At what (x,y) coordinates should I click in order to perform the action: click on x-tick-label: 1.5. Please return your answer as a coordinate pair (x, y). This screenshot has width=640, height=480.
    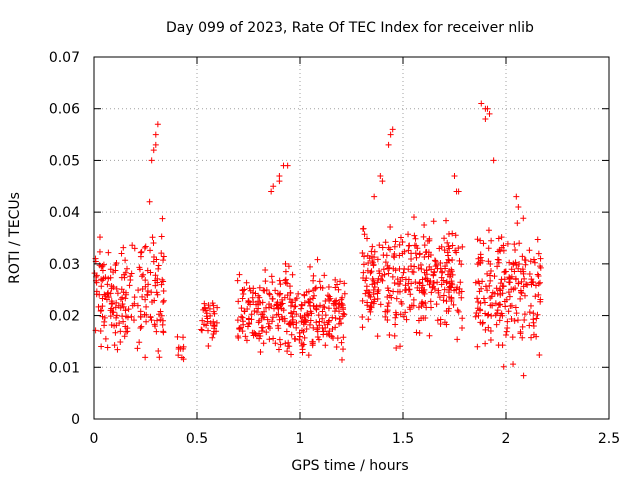
    Looking at the image, I should click on (403, 439).